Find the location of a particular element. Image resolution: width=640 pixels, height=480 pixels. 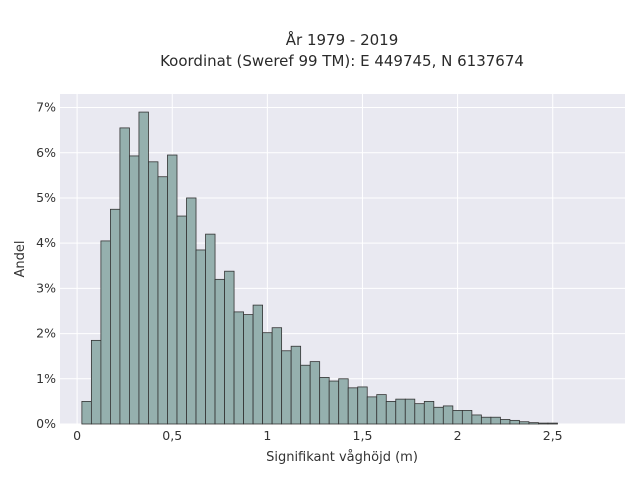

y-tick-label: 2% is located at coordinates (46, 333).